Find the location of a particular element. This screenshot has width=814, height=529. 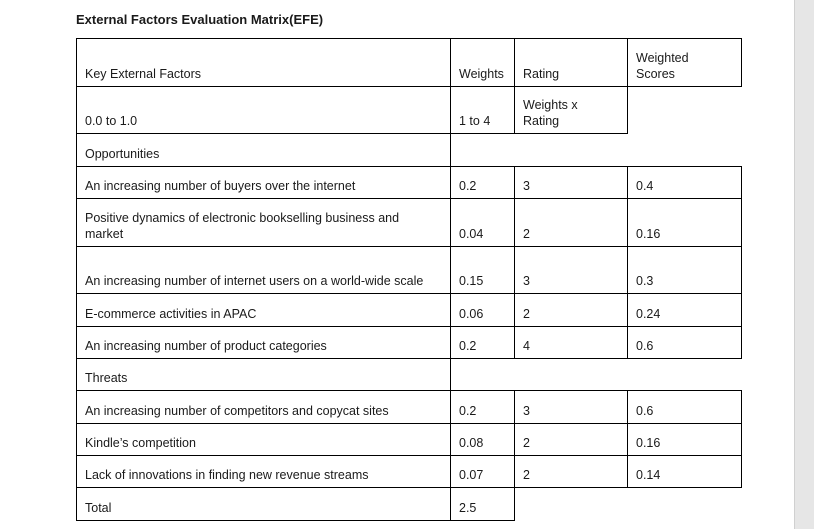

table-row-score: 0.14 is located at coordinates (684, 471).